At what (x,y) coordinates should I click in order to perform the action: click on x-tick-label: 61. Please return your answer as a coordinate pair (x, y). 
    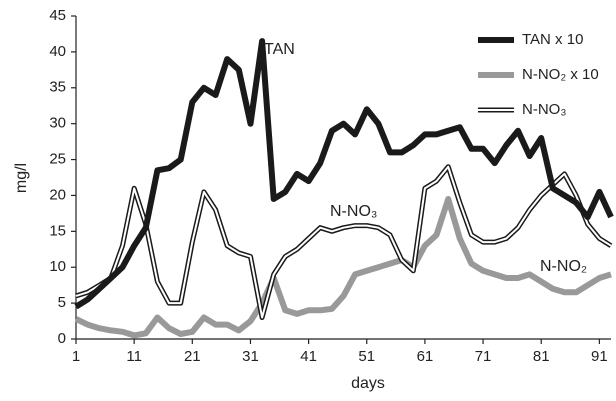
    Looking at the image, I should click on (425, 356).